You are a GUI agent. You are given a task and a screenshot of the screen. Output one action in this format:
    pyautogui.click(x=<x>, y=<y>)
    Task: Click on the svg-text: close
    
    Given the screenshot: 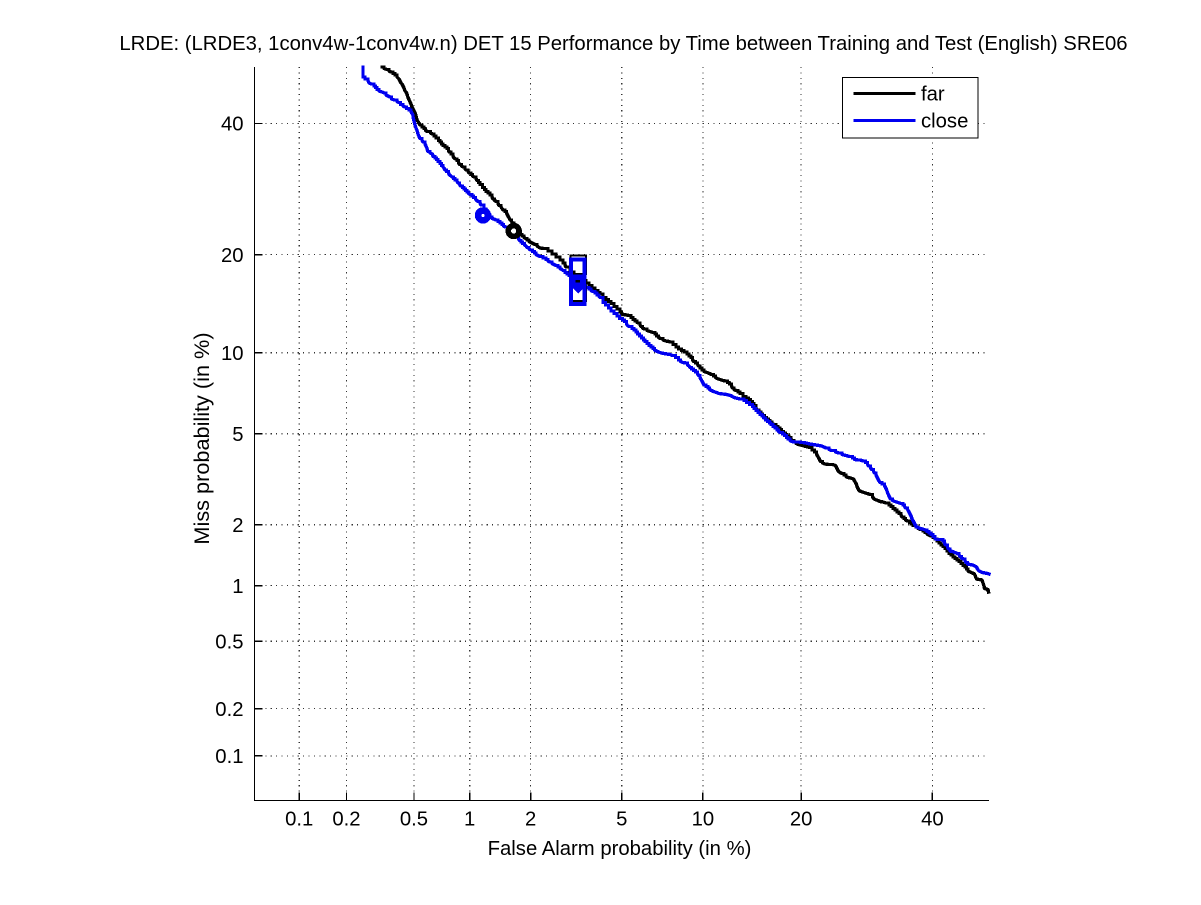 What is the action you would take?
    pyautogui.click(x=944, y=122)
    